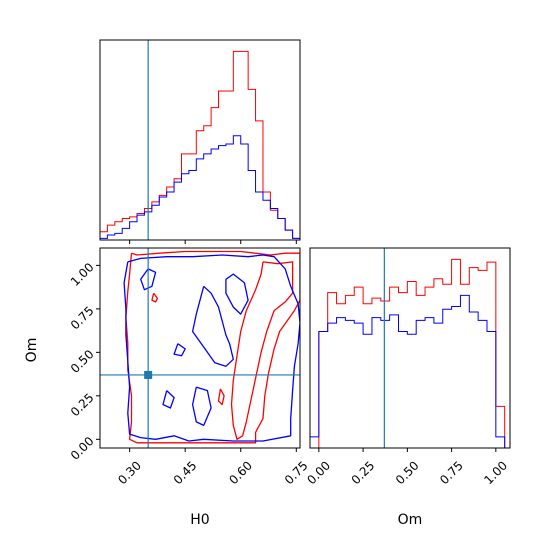 Image resolution: width=550 pixels, height=550 pixels. Describe the element at coordinates (32, 350) in the screenshot. I see `om-y-axis-label: Om` at that location.